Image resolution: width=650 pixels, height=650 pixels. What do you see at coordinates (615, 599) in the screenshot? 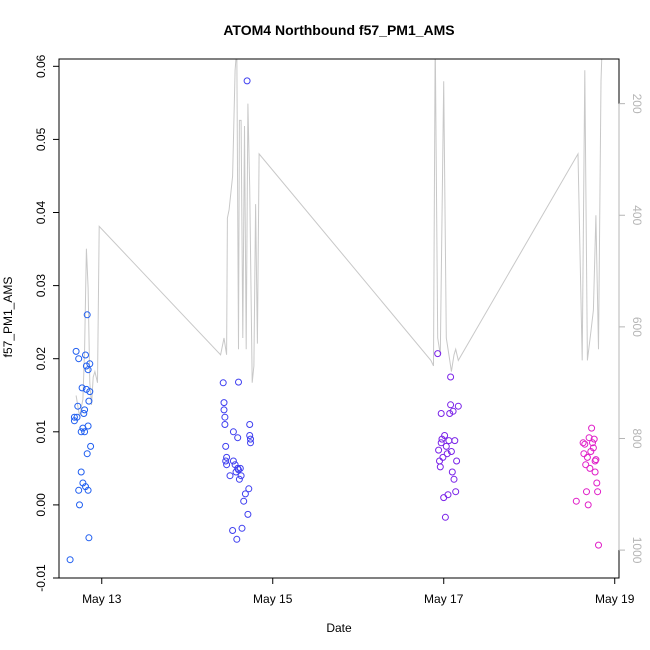
I see `x-tick-label: May 19` at bounding box center [615, 599].